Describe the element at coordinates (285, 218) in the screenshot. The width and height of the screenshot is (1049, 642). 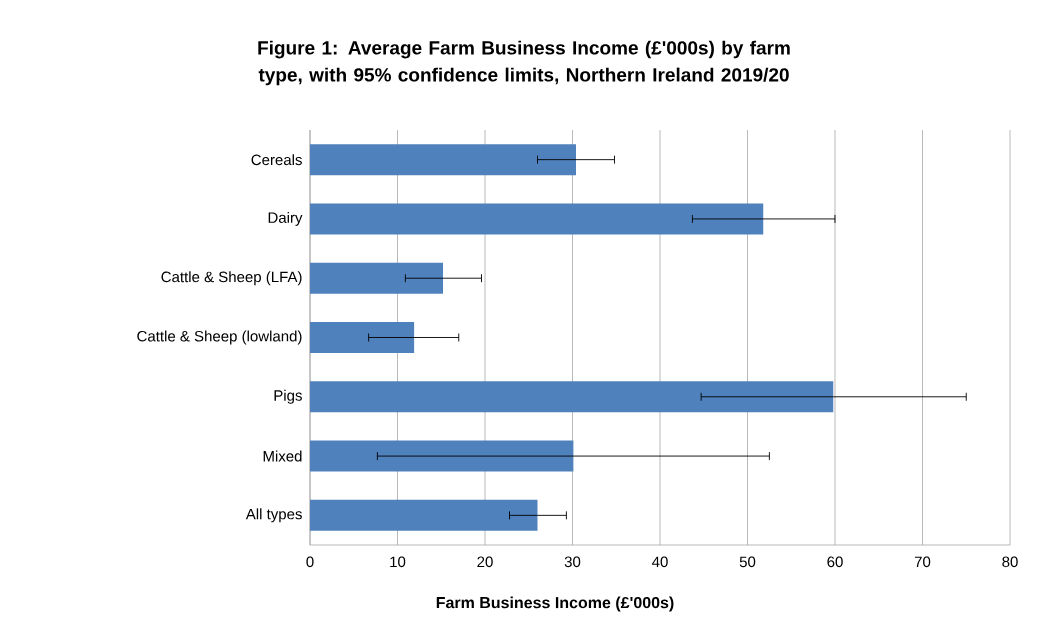
I see `y-tick-label: Dairy` at that location.